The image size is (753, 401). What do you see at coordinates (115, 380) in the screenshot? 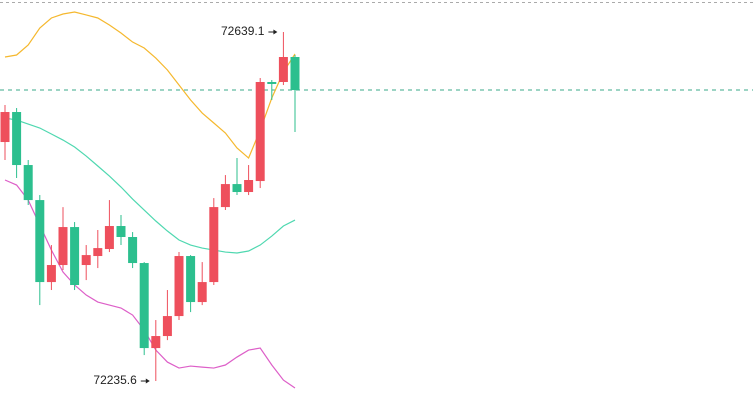
I see `annotation-label: 72235.6` at bounding box center [115, 380].